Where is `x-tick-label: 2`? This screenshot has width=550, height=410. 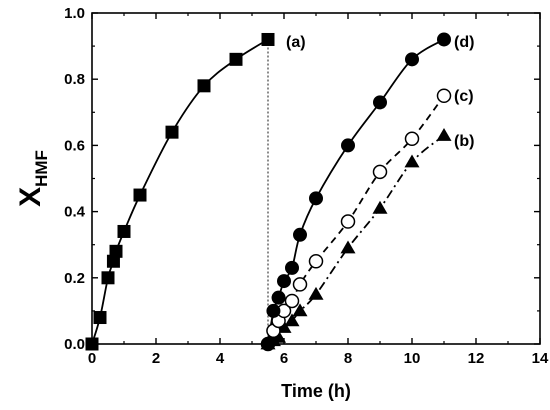
x-tick-label: 2 is located at coordinates (156, 358).